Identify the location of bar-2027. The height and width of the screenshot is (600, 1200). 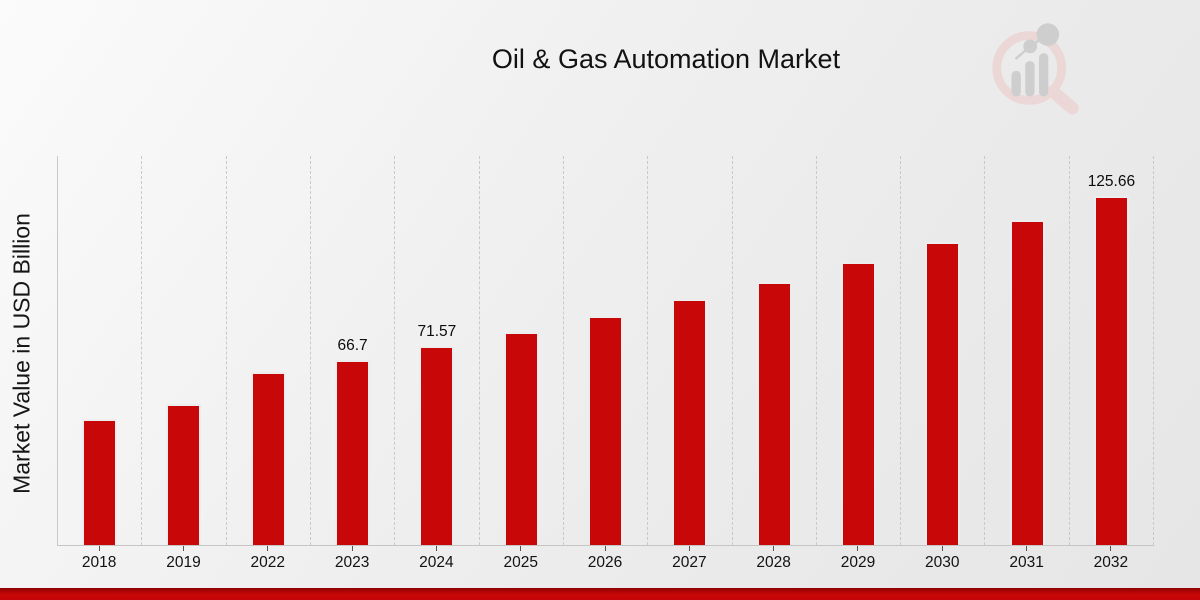
(690, 422).